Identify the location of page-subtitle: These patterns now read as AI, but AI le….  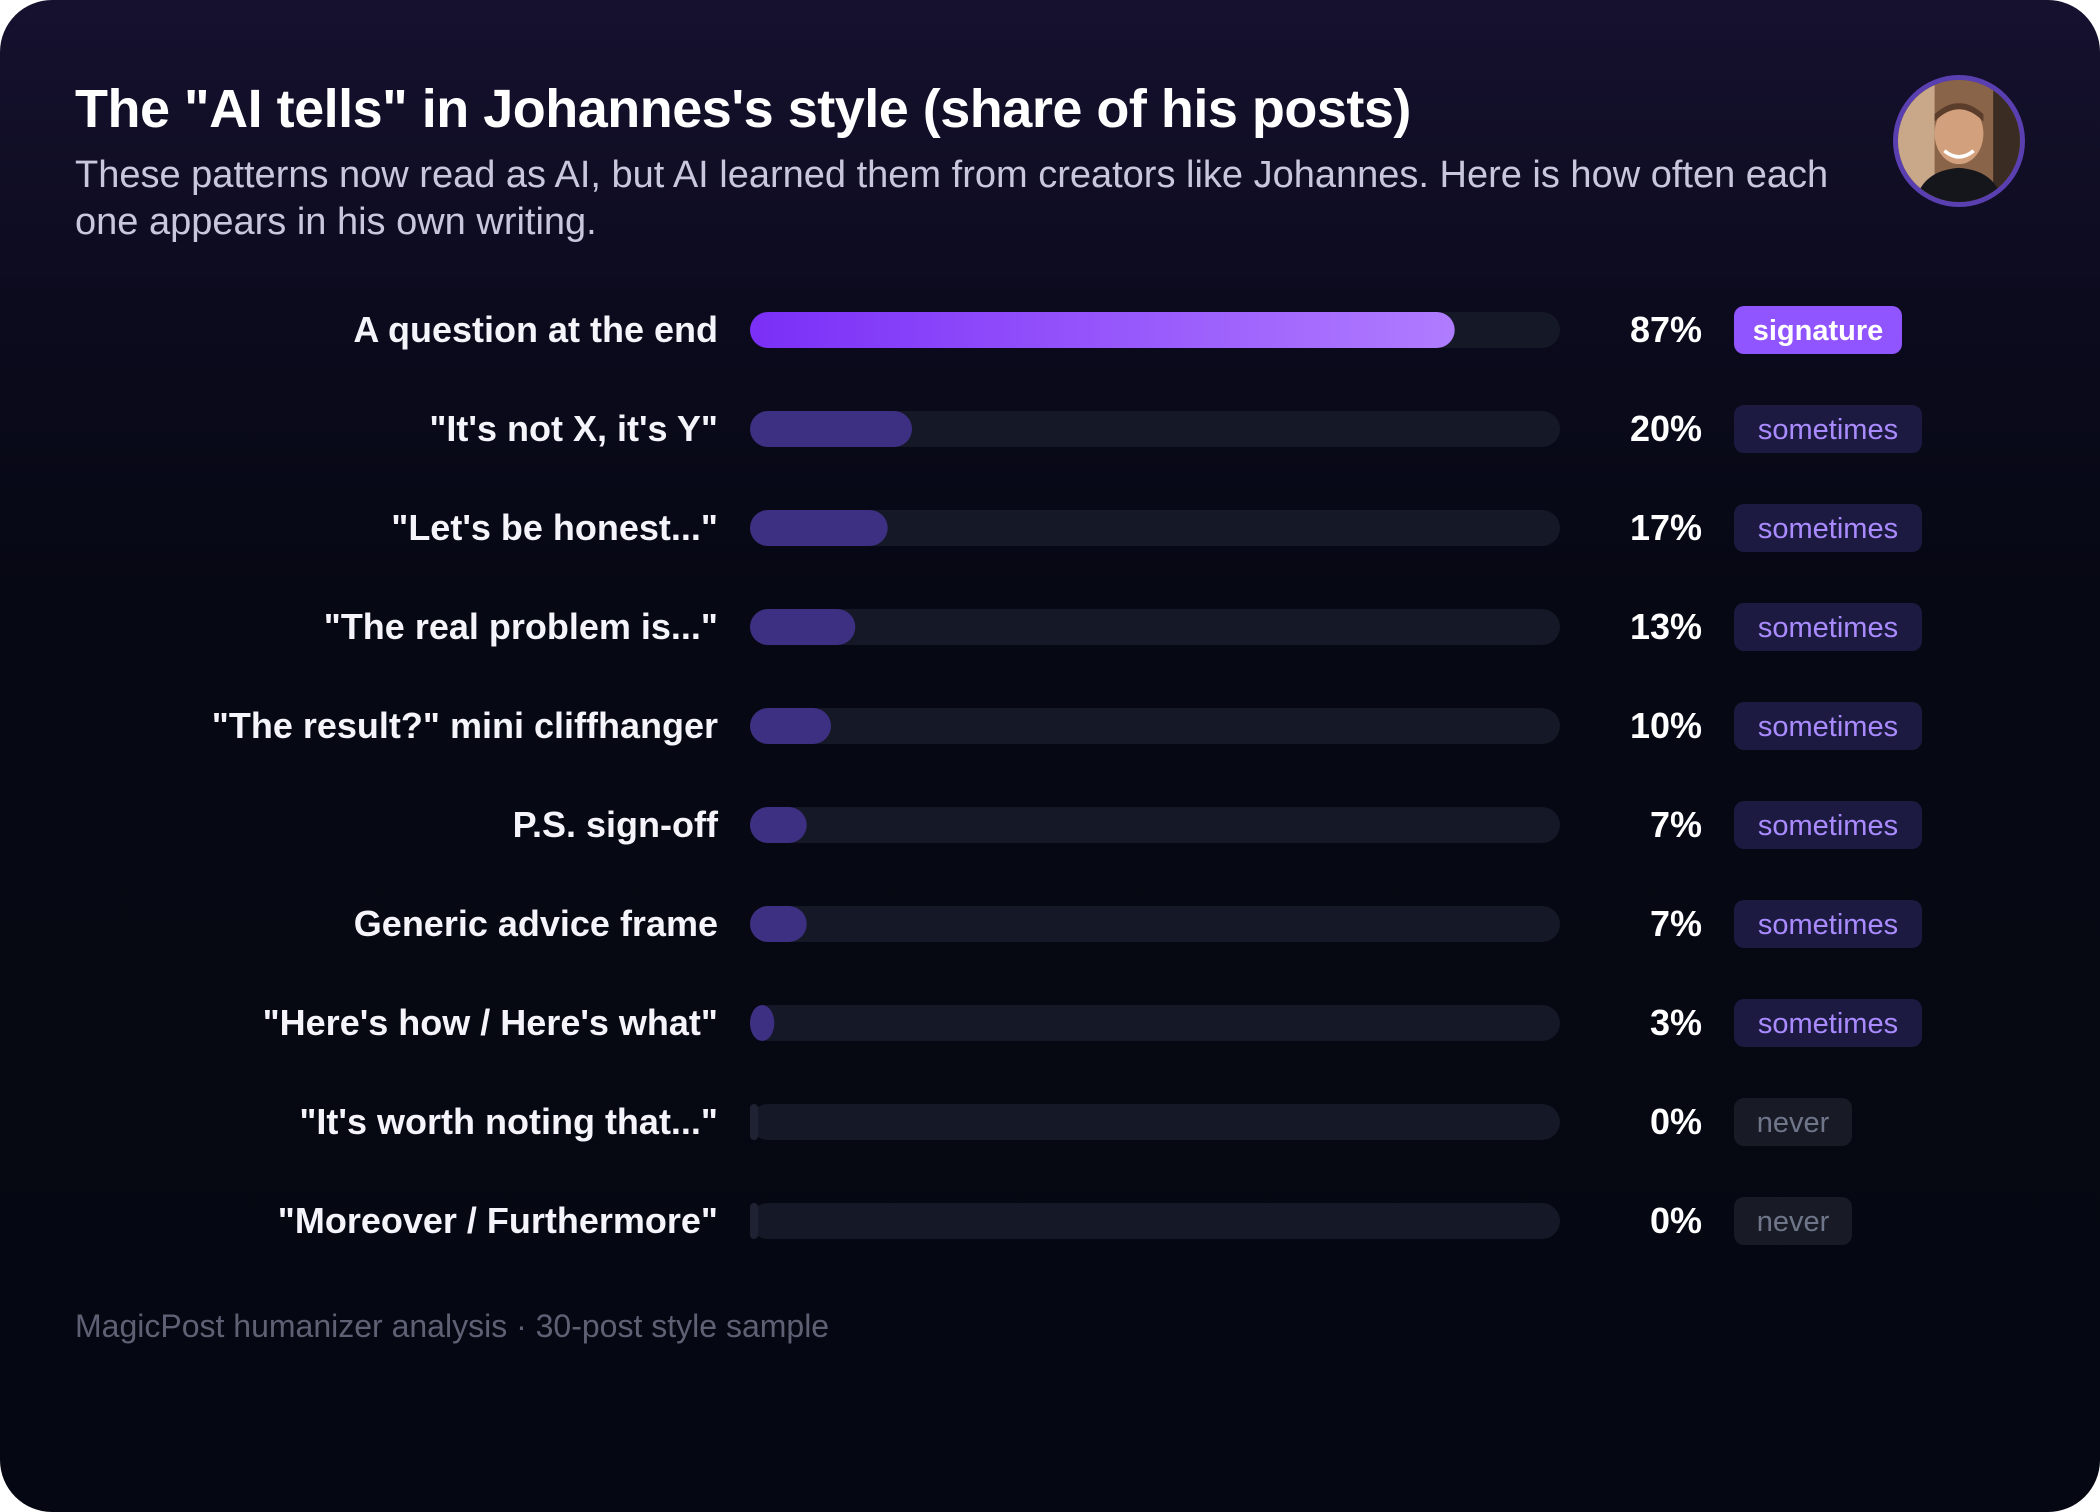
(952, 198).